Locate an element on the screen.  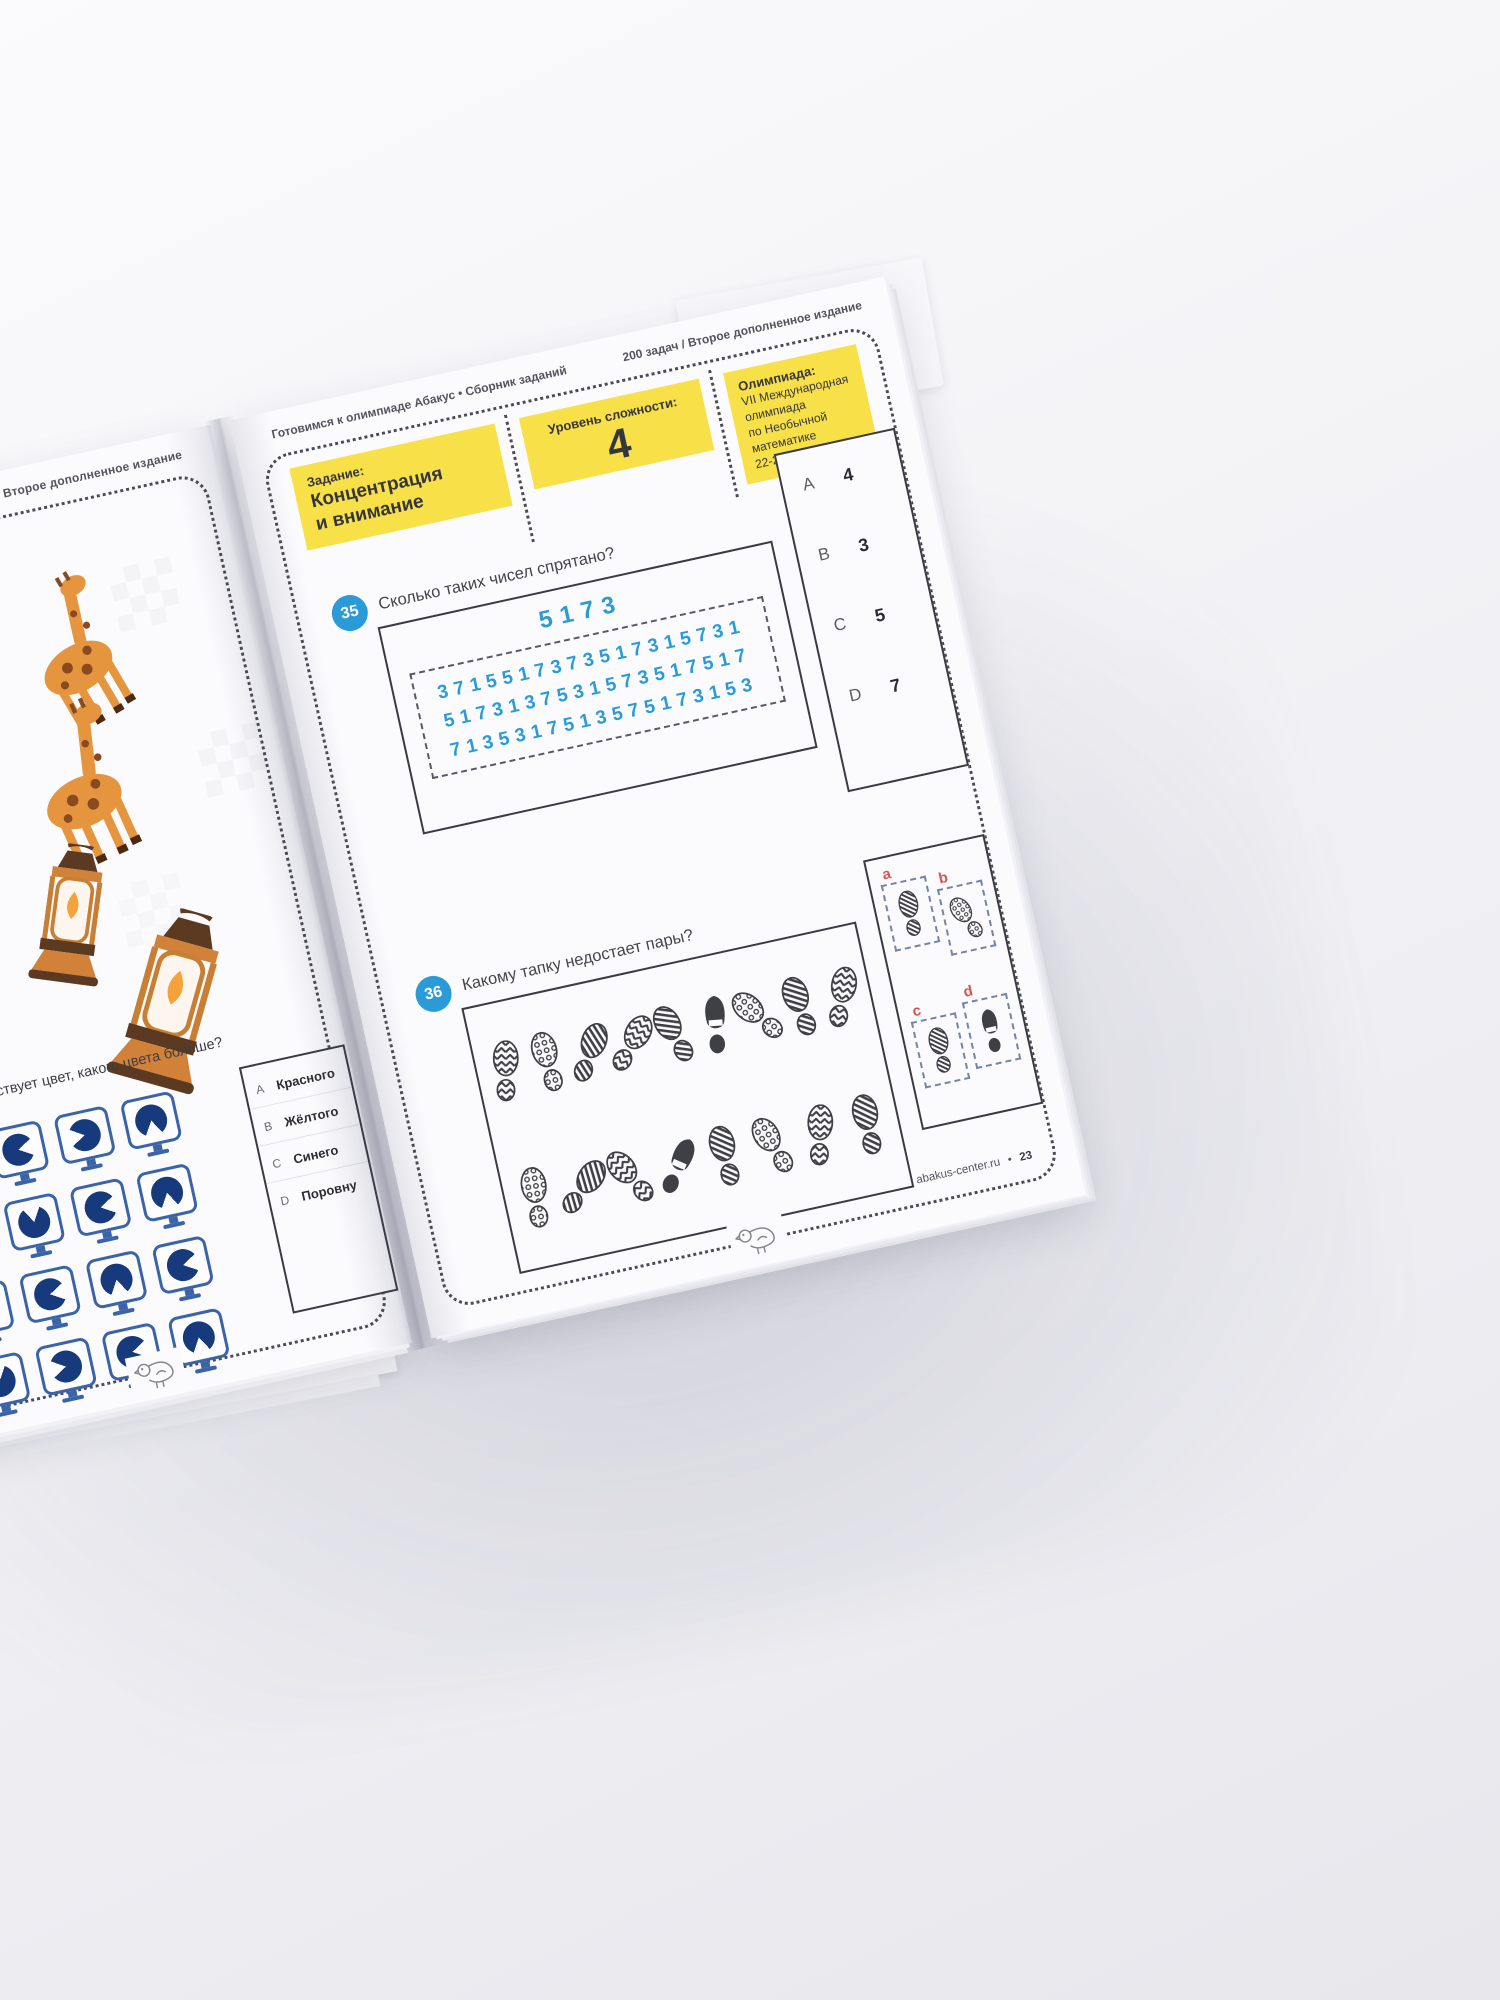
answer-value: 5 is located at coordinates (880, 615).